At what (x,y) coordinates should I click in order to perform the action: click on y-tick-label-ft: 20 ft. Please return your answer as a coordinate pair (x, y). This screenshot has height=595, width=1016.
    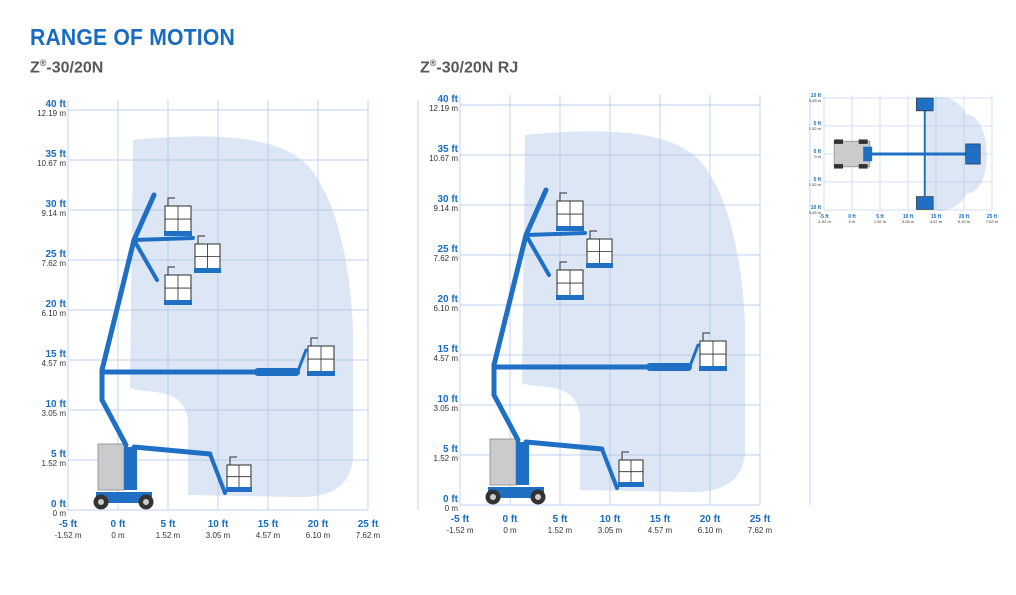
    Looking at the image, I should click on (447, 299).